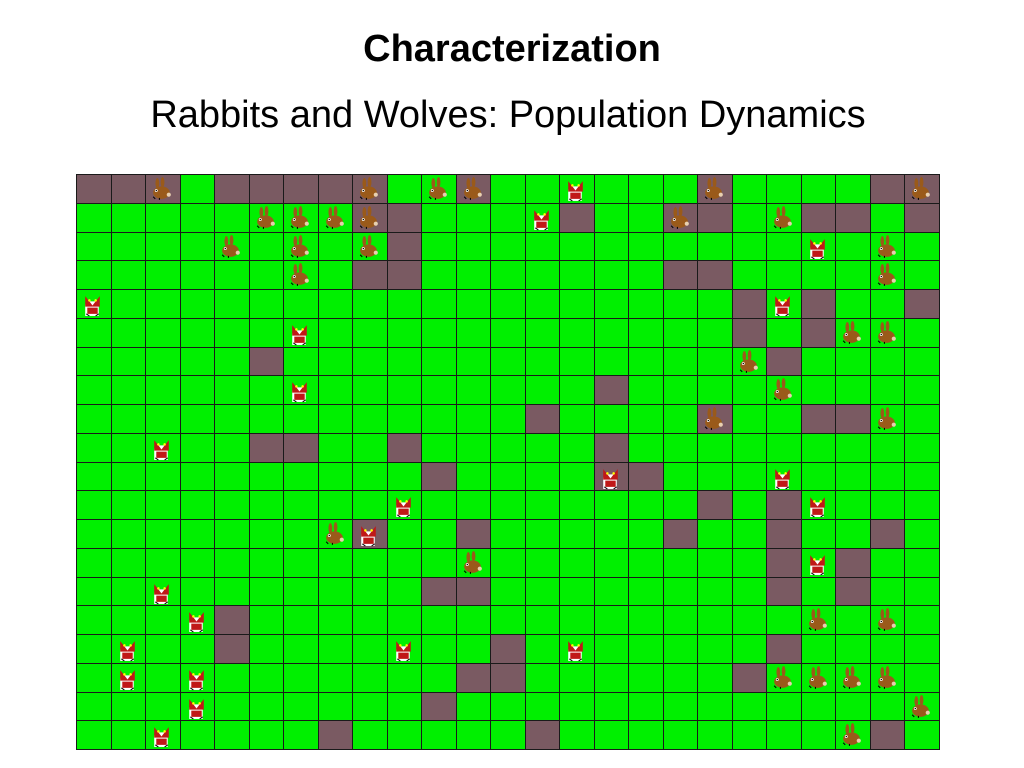 This screenshot has width=1024, height=768. What do you see at coordinates (508, 115) in the screenshot?
I see `slide-subtitle: Rabbits and Wolves: Population Dynamics` at bounding box center [508, 115].